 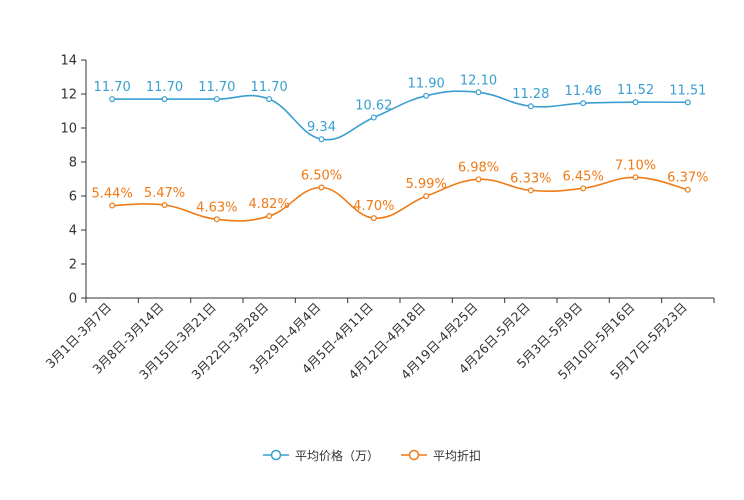 What do you see at coordinates (373, 105) in the screenshot?
I see `series-0-data-label: 10.62` at bounding box center [373, 105].